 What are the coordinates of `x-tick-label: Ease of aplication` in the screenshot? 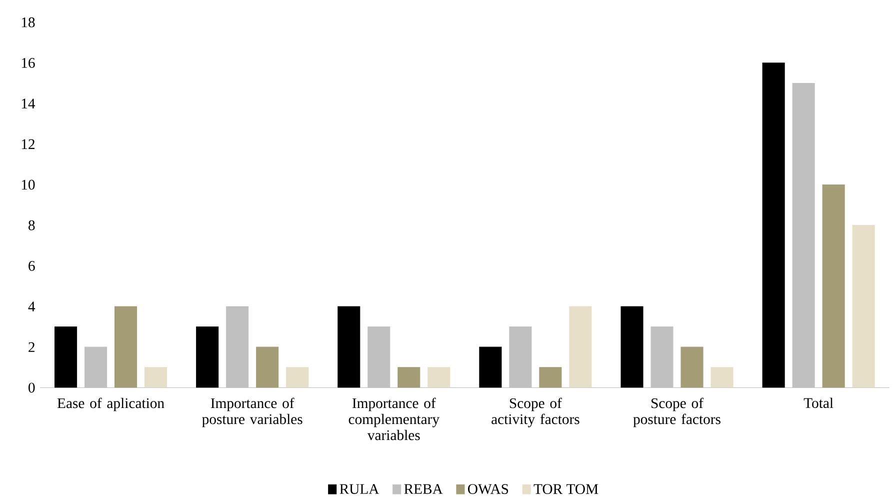 It's located at (110, 405).